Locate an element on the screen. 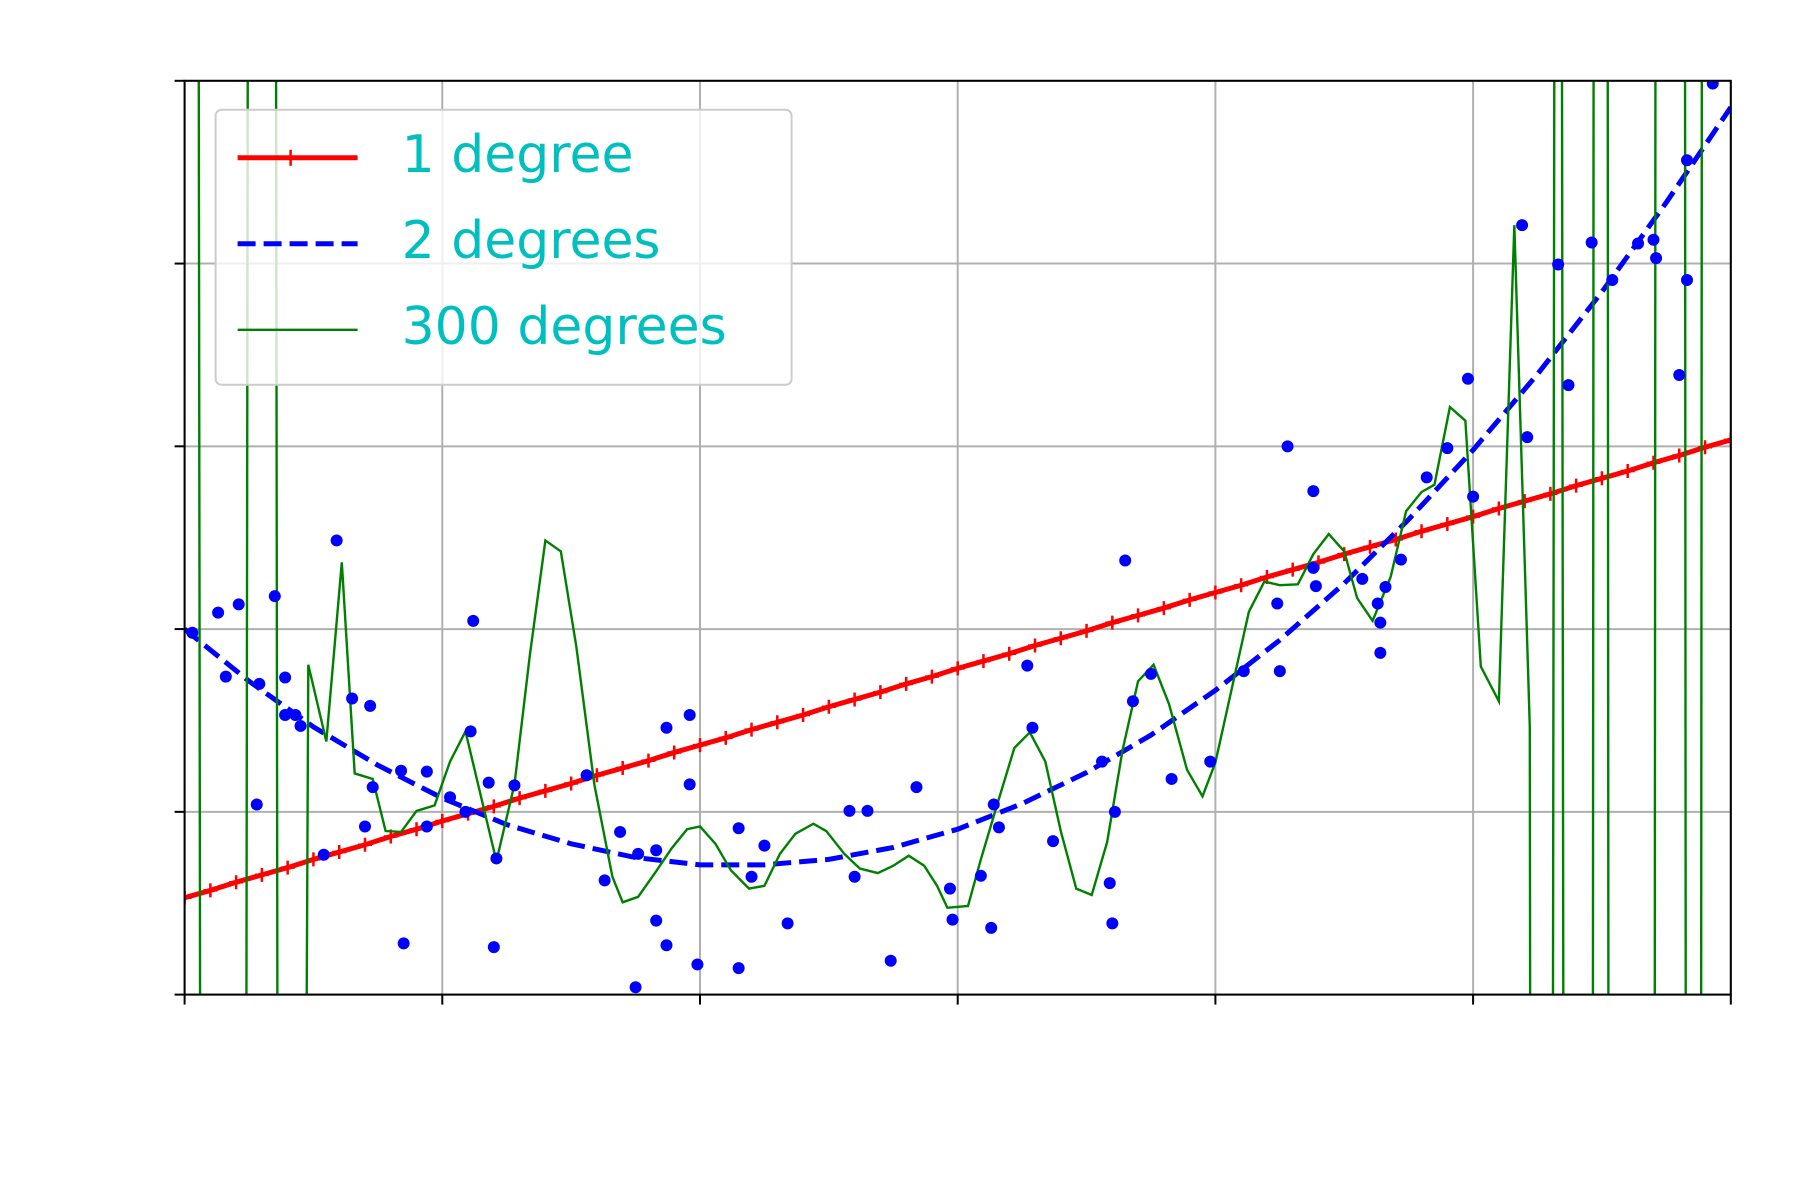 The height and width of the screenshot is (1204, 1800). legend-label: 1 degree is located at coordinates (518, 155).